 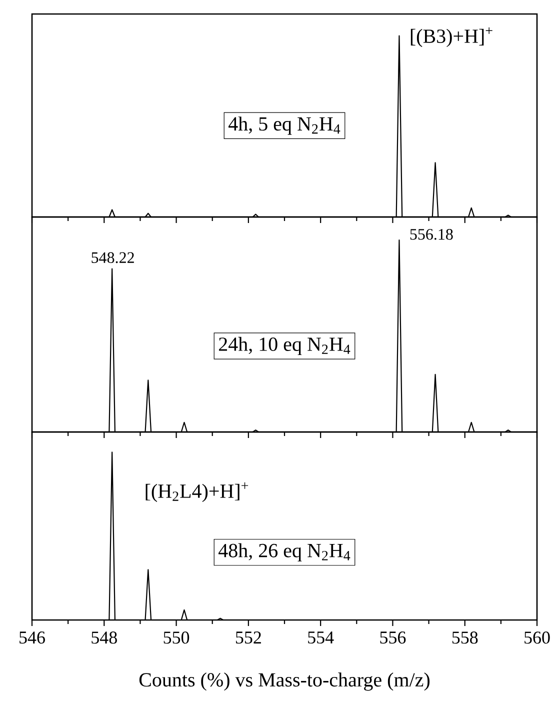 What do you see at coordinates (431, 234) in the screenshot?
I see `text: 556.18` at bounding box center [431, 234].